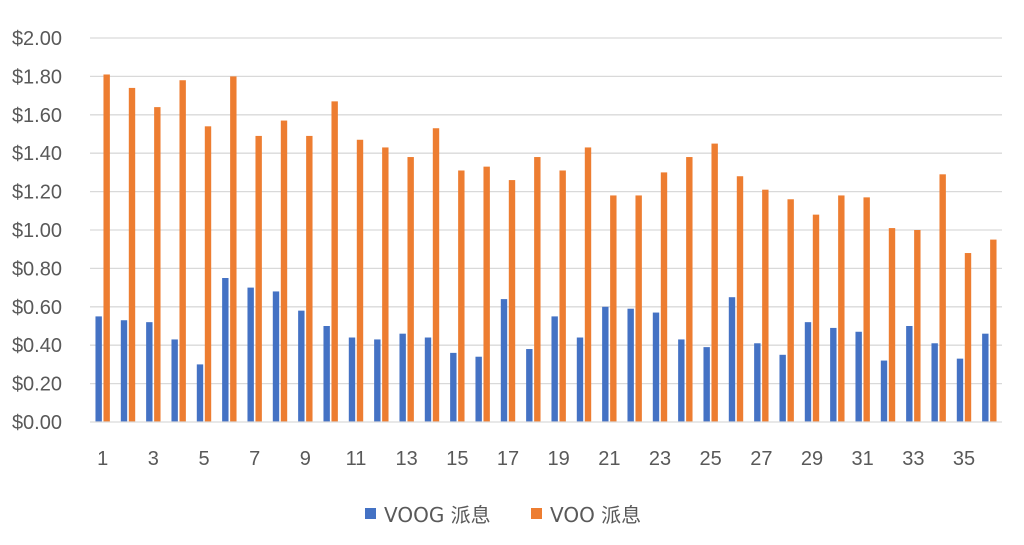 Image resolution: width=1024 pixels, height=545 pixels. I want to click on legend: VOOG 派息 VOO 派息, so click(503, 515).